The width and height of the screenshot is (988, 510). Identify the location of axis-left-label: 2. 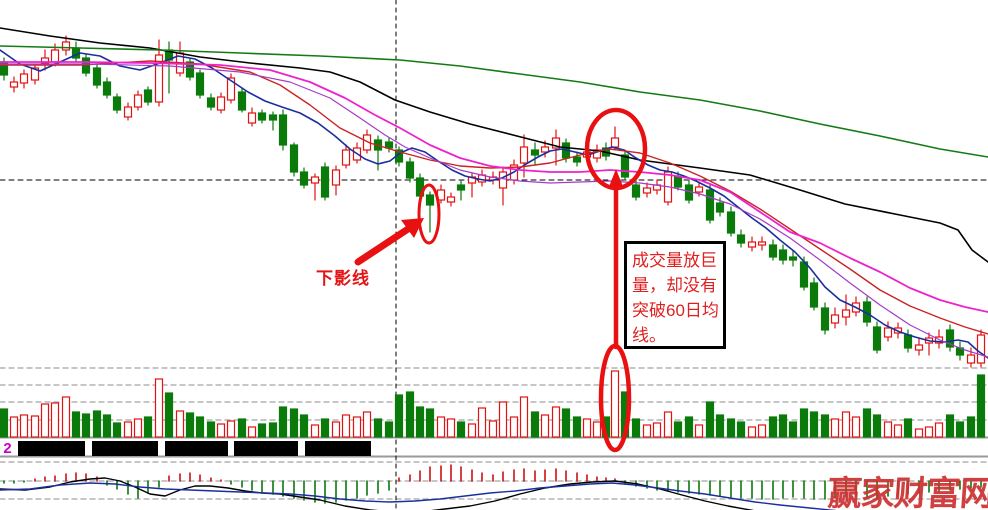
(8, 449).